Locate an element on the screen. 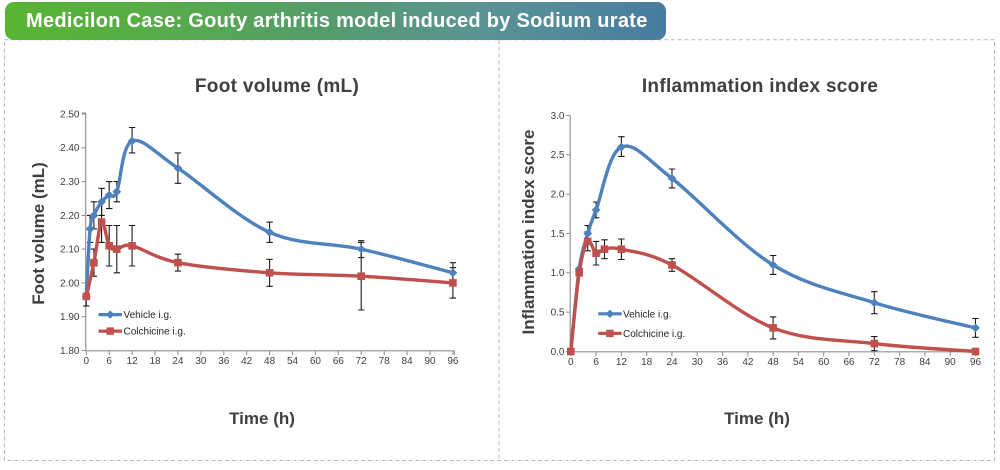 The image size is (1000, 470). svg-text: 3.0 is located at coordinates (558, 116).